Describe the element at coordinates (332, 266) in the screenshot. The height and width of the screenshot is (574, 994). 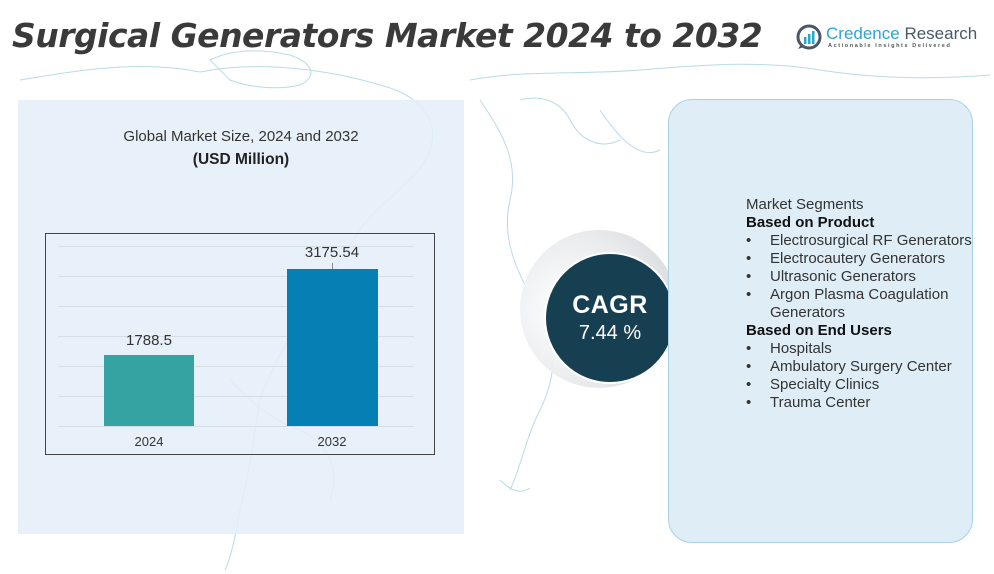
I see `label-leader-line` at that location.